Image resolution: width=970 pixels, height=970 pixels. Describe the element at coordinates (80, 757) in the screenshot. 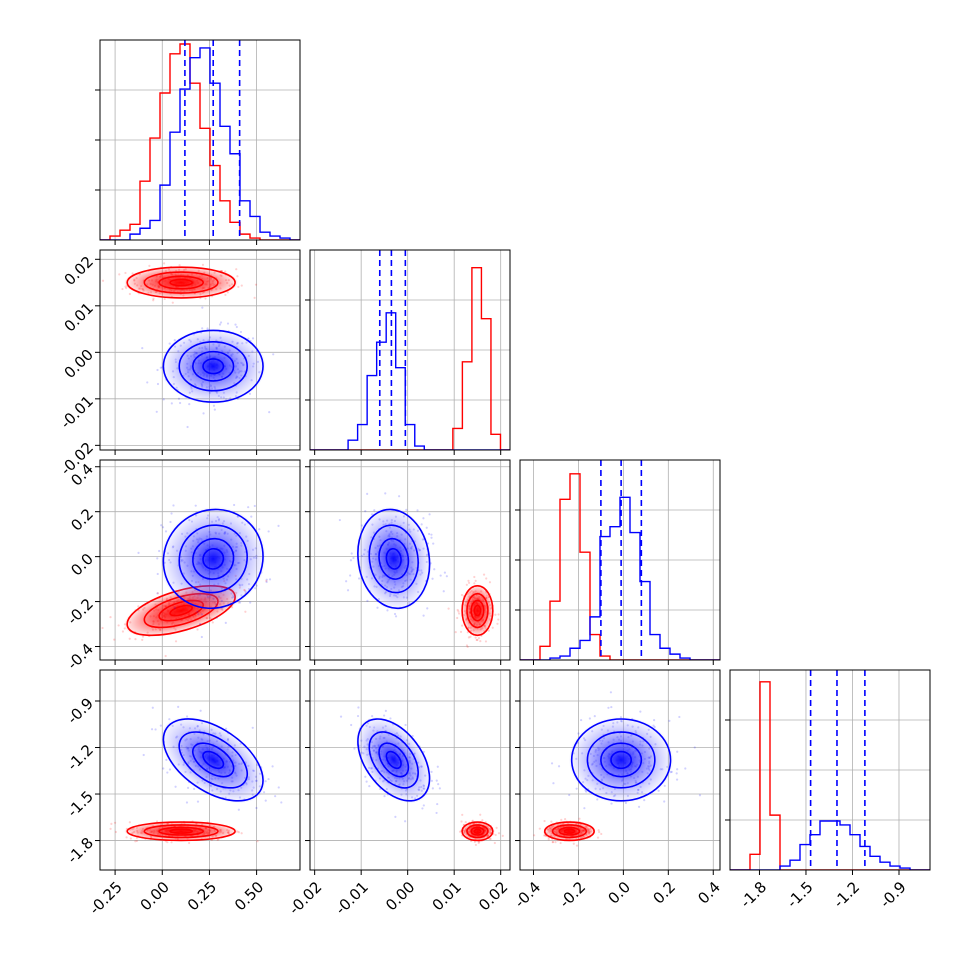

I see `y-tick-label: -1.2` at that location.